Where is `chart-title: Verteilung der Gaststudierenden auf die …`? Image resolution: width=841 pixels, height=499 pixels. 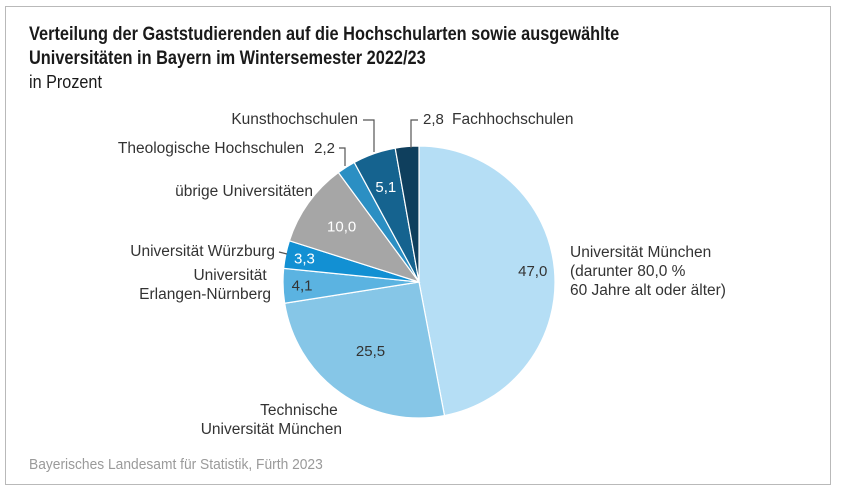
chart-title: Verteilung der Gaststudierenden auf die … is located at coordinates (324, 47).